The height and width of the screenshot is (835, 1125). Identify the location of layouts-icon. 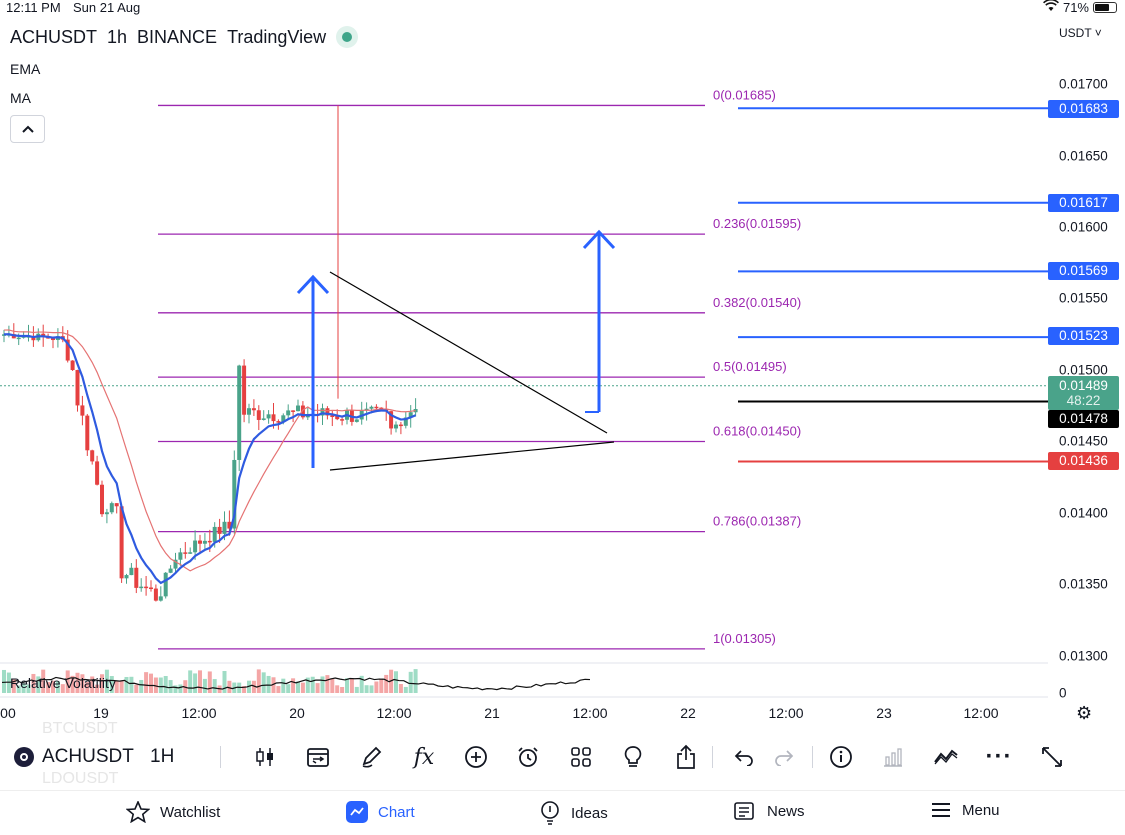
(581, 757).